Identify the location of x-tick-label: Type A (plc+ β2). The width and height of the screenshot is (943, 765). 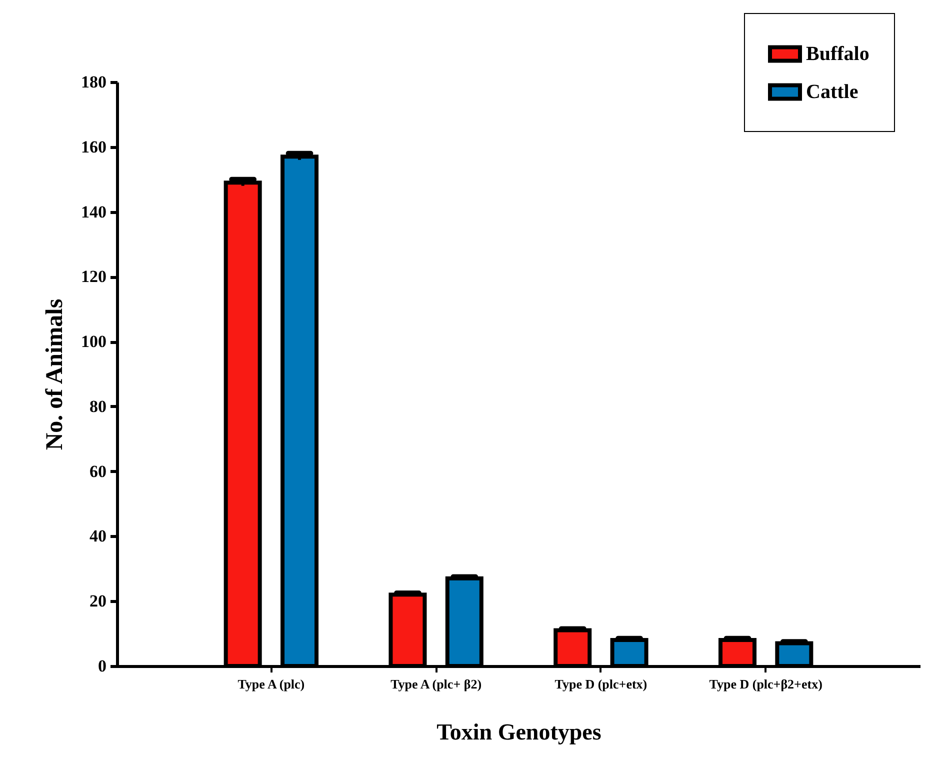
(436, 684).